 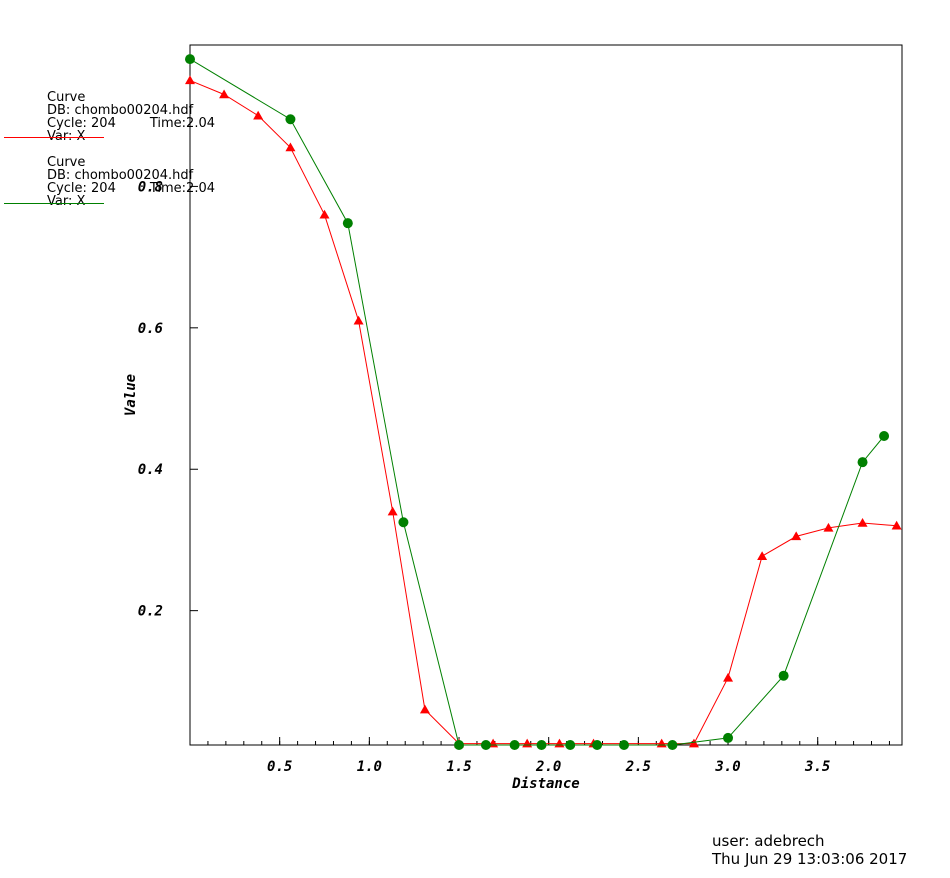 What do you see at coordinates (548, 756) in the screenshot?
I see `x-axis: 0.5 1.0 1.5 2.0 2.5 3.0 3.5` at bounding box center [548, 756].